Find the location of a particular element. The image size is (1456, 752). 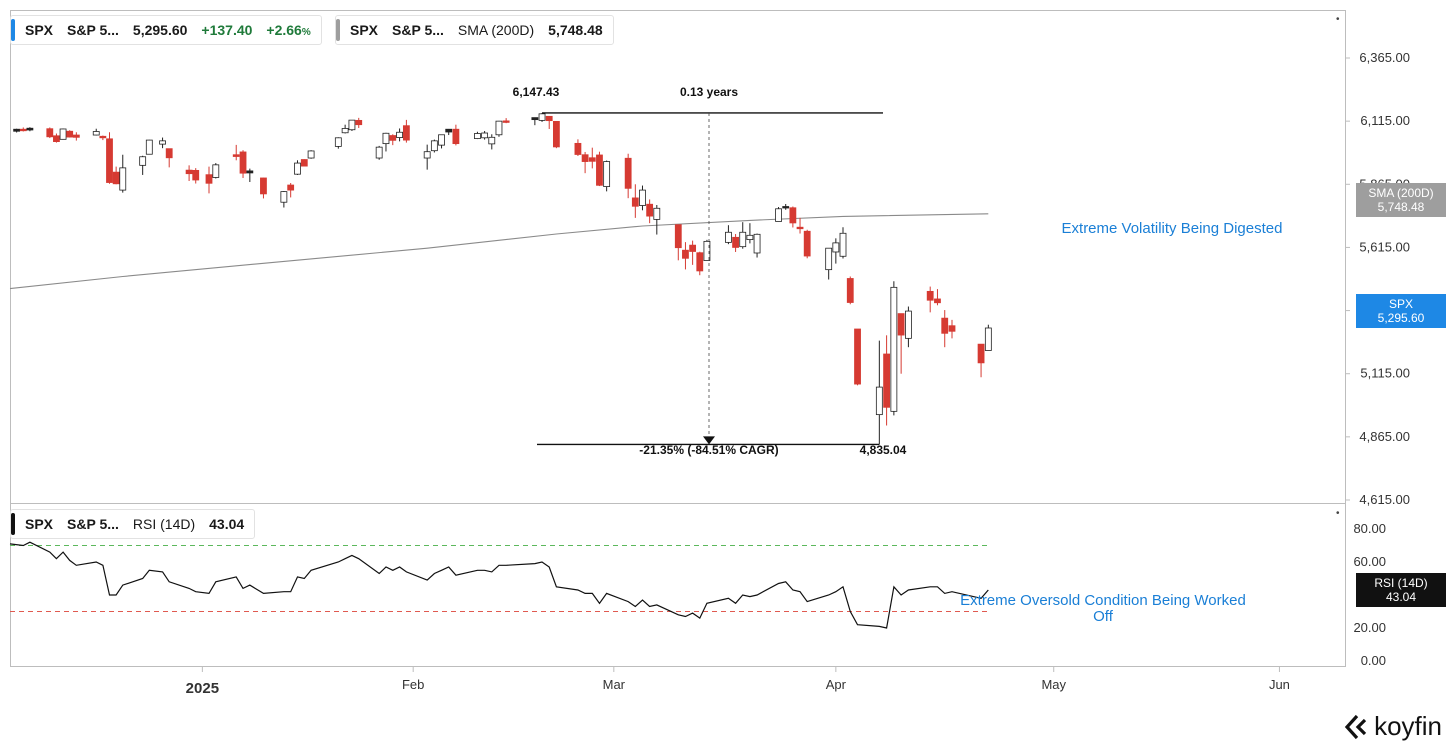

rsi-value-tag: RSI (14D) 43.04 is located at coordinates (1401, 590).